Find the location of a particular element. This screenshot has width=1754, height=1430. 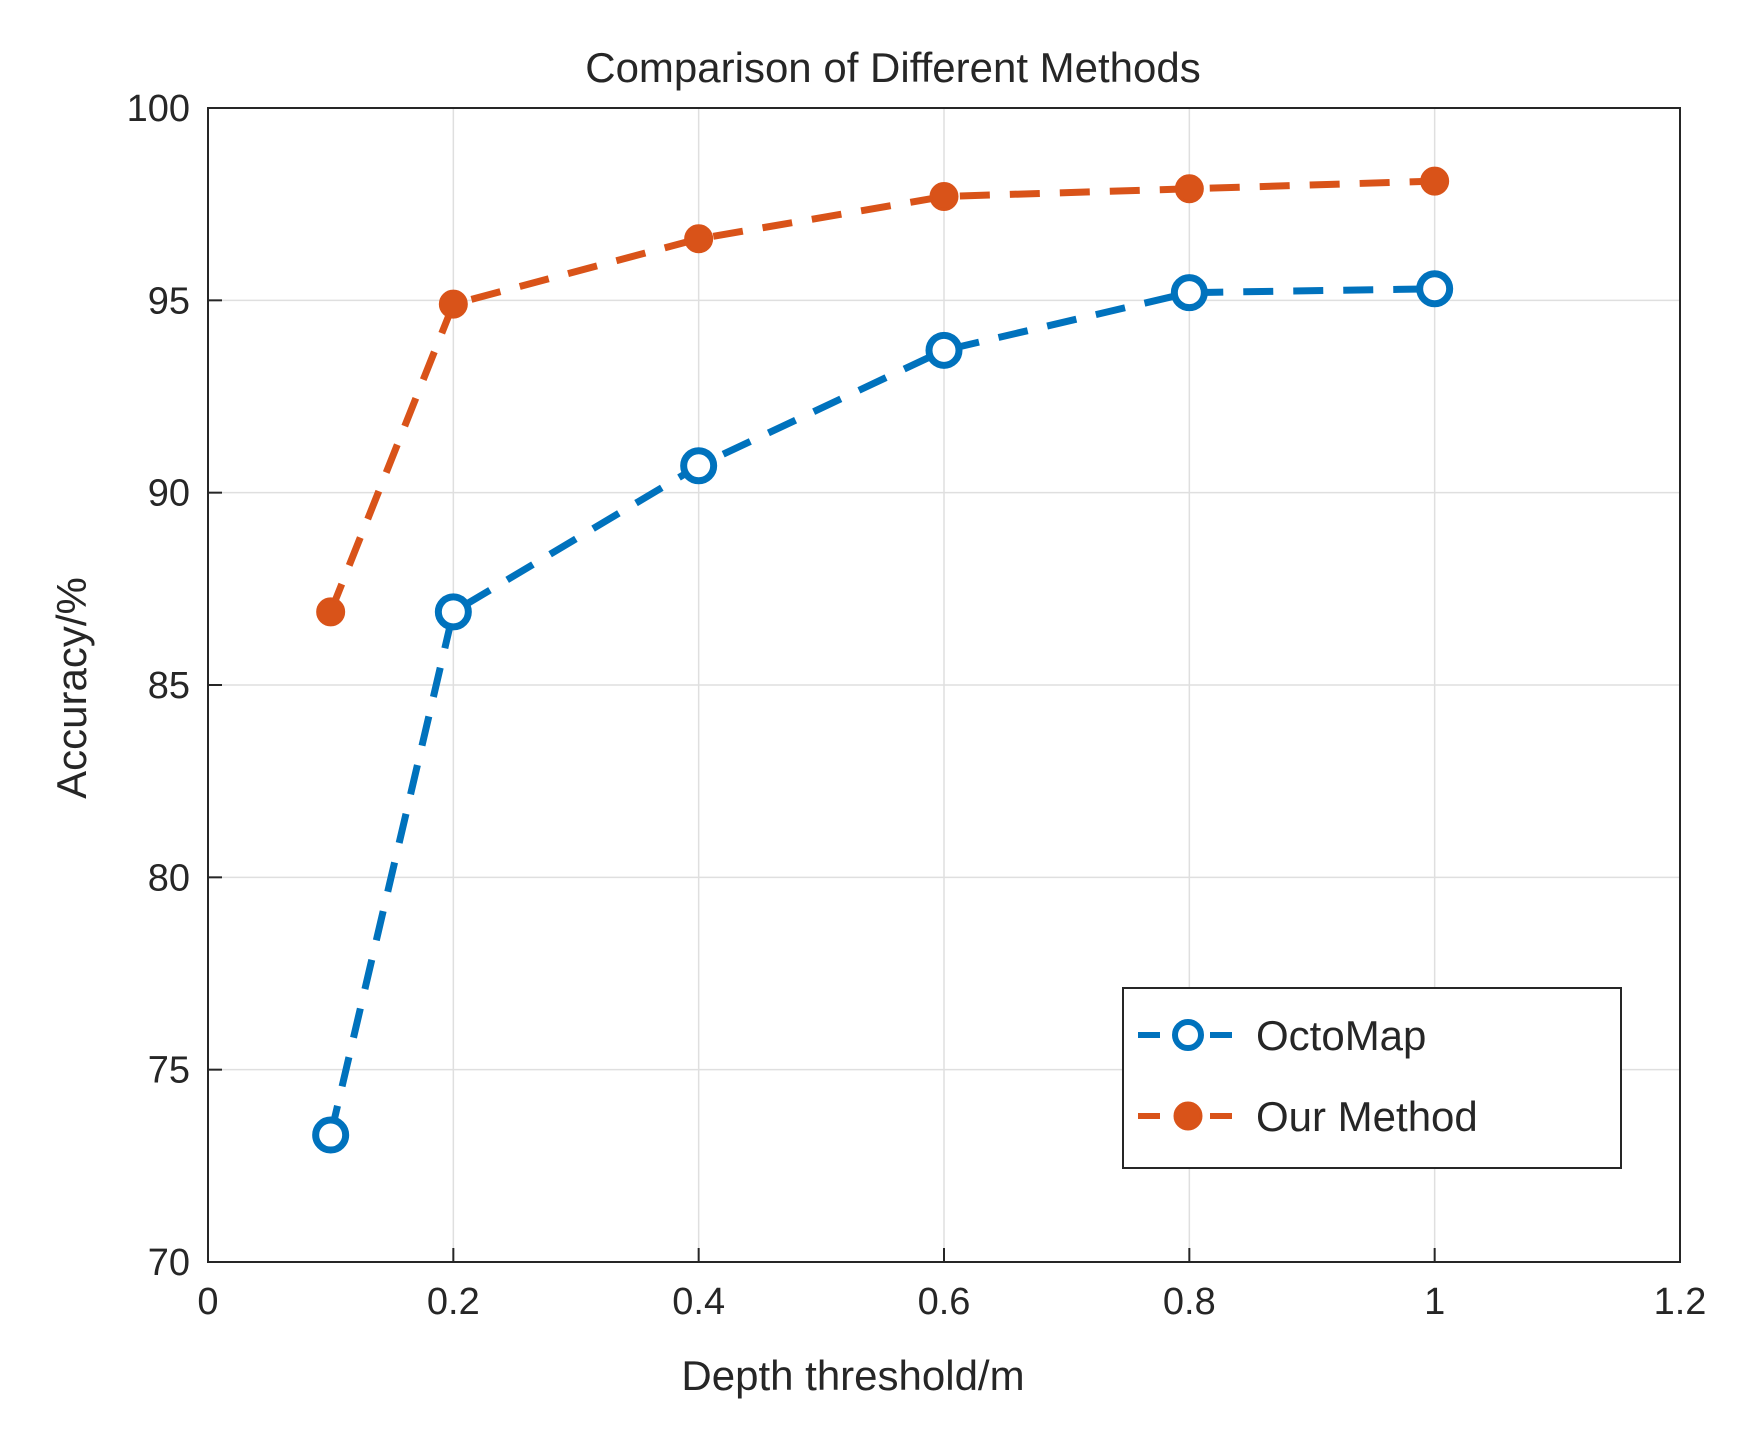

legend-entry-octomap: OctoMap is located at coordinates (1282, 1035).